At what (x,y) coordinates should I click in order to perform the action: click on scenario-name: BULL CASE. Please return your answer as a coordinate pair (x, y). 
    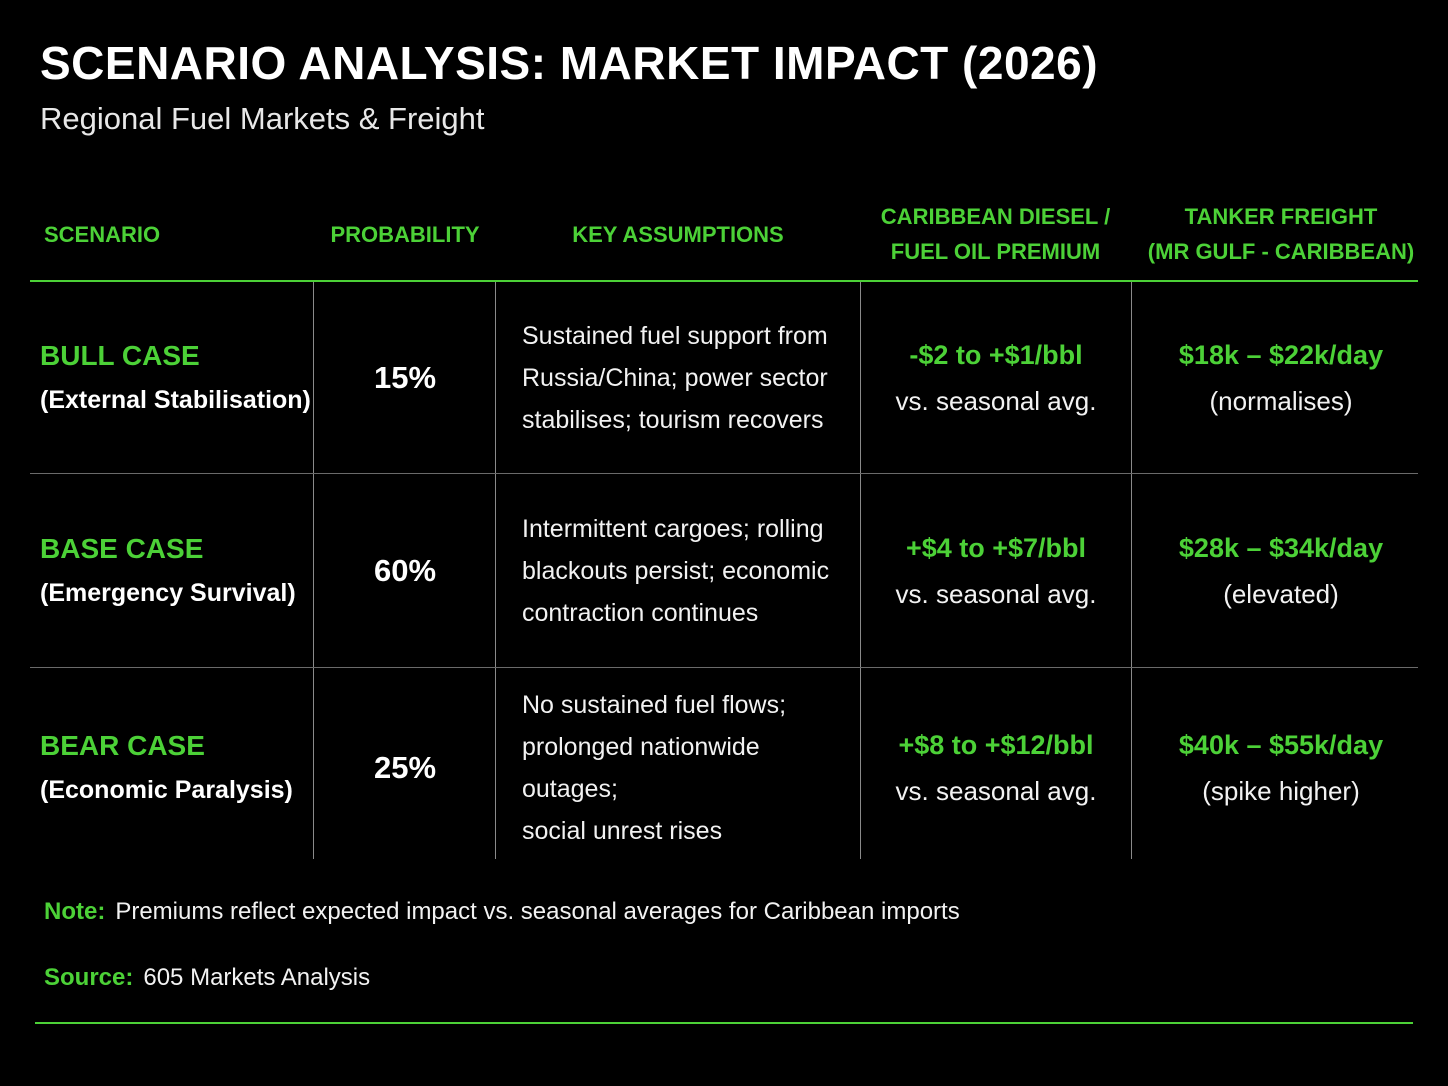
    Looking at the image, I should click on (120, 355).